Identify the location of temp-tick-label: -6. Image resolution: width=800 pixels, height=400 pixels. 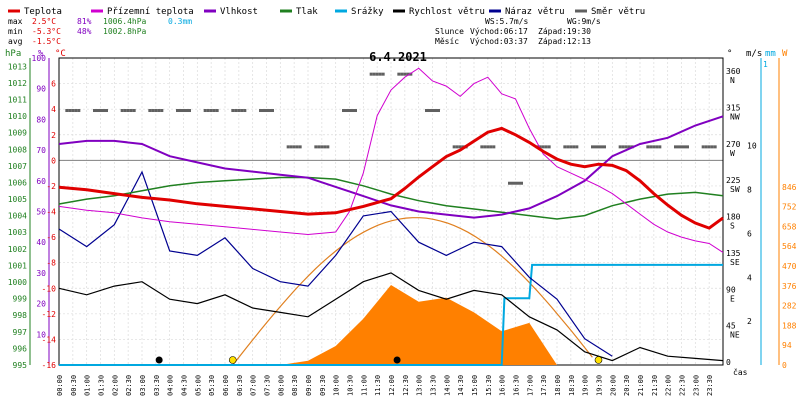
(51, 237).